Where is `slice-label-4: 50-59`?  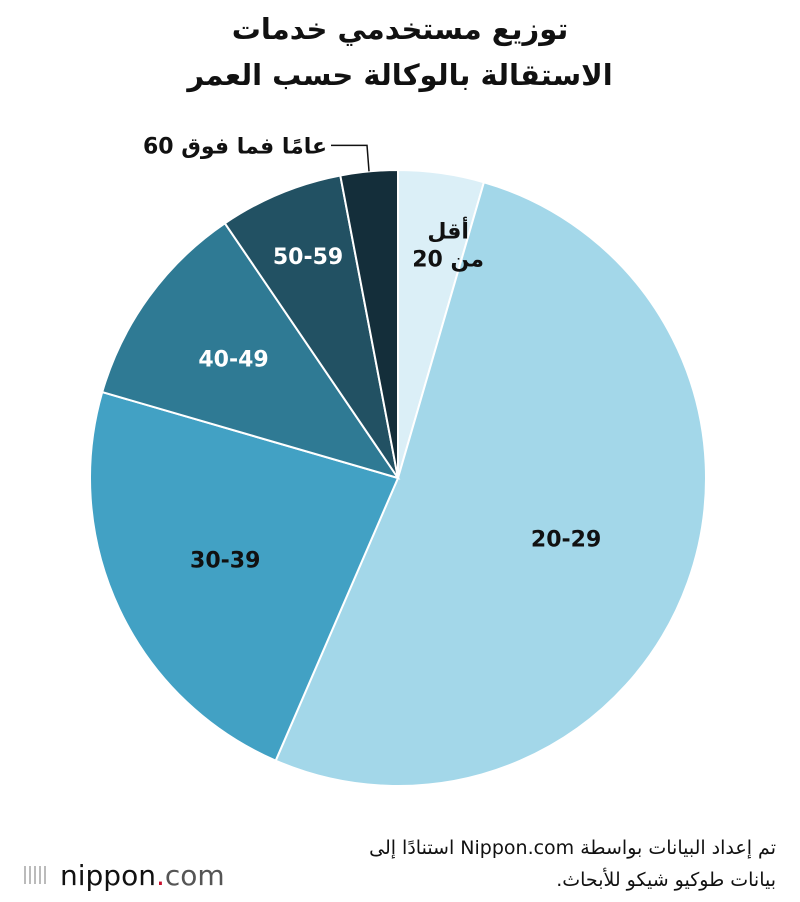 slice-label-4: 50-59 is located at coordinates (308, 257).